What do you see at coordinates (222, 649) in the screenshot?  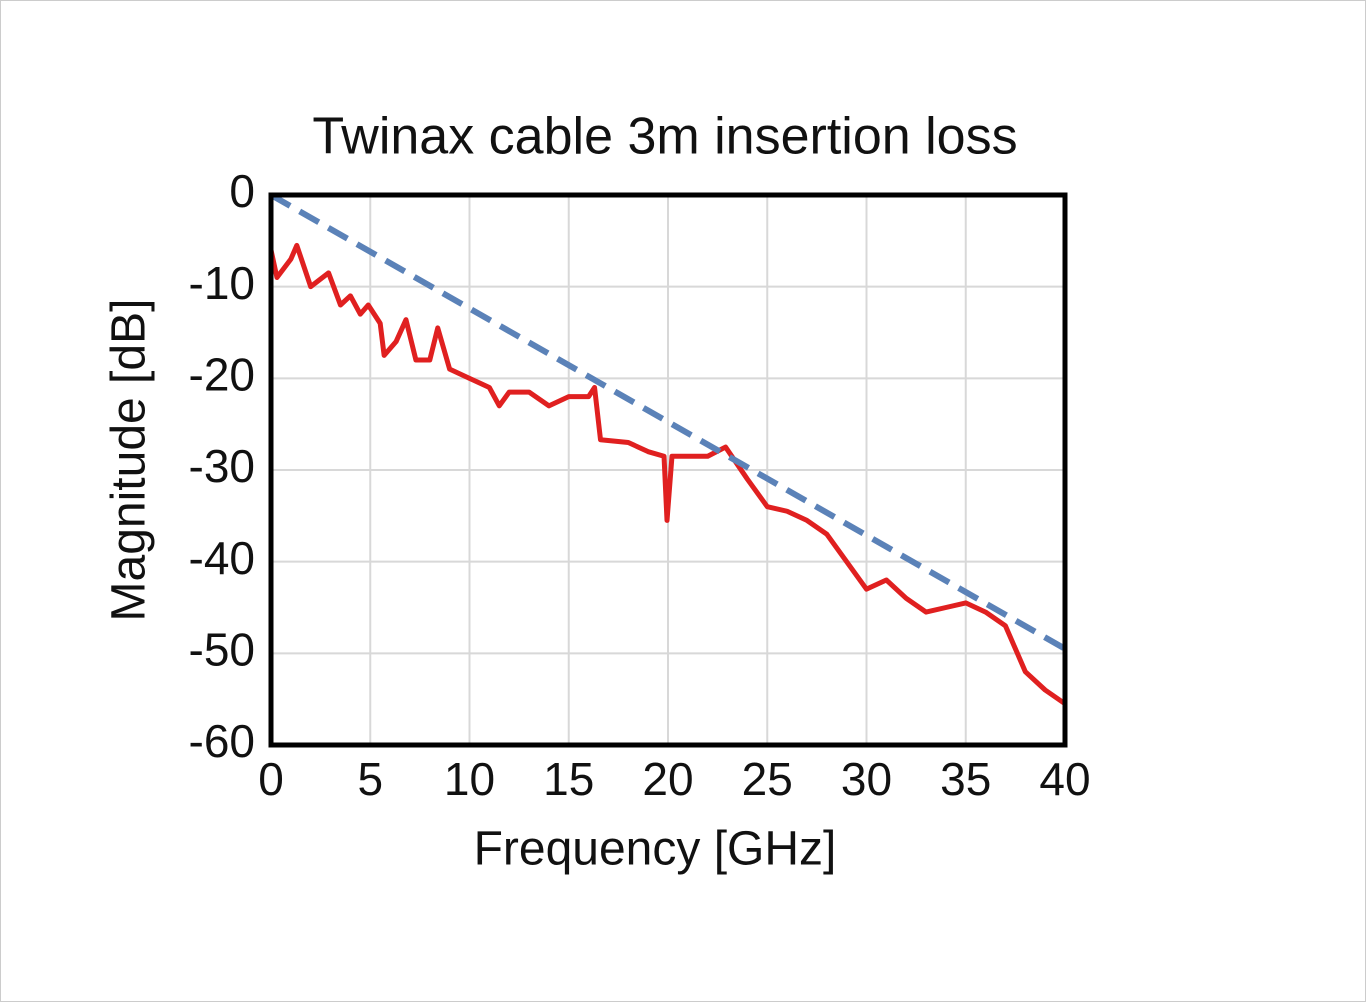 I see `y-tick-label: -50` at bounding box center [222, 649].